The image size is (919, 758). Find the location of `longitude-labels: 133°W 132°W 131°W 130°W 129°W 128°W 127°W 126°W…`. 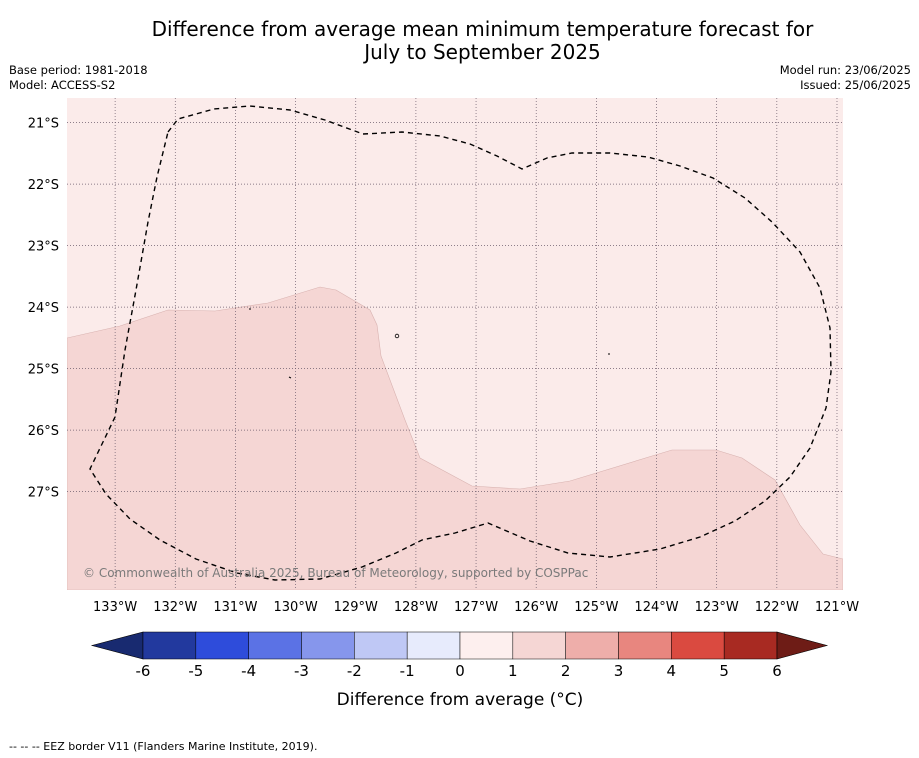

longitude-labels: 133°W 132°W 131°W 130°W 129°W 128°W 127°W 126°W… is located at coordinates (476, 607).